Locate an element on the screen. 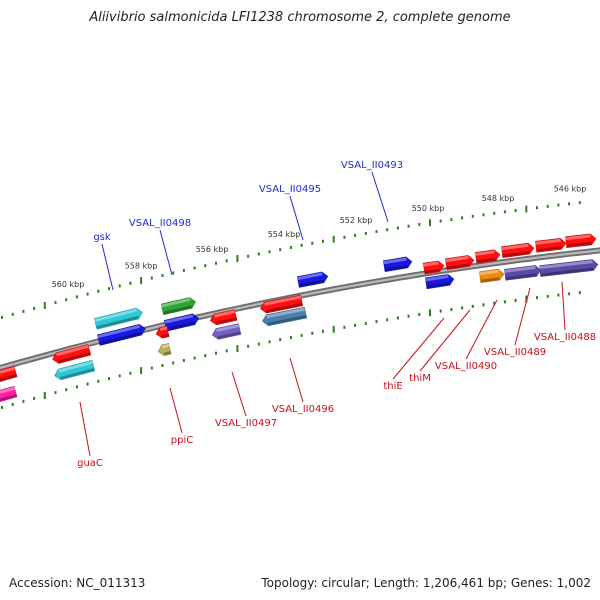 The width and height of the screenshot is (600, 600). gene-label: VSAL_II0496 is located at coordinates (303, 409).